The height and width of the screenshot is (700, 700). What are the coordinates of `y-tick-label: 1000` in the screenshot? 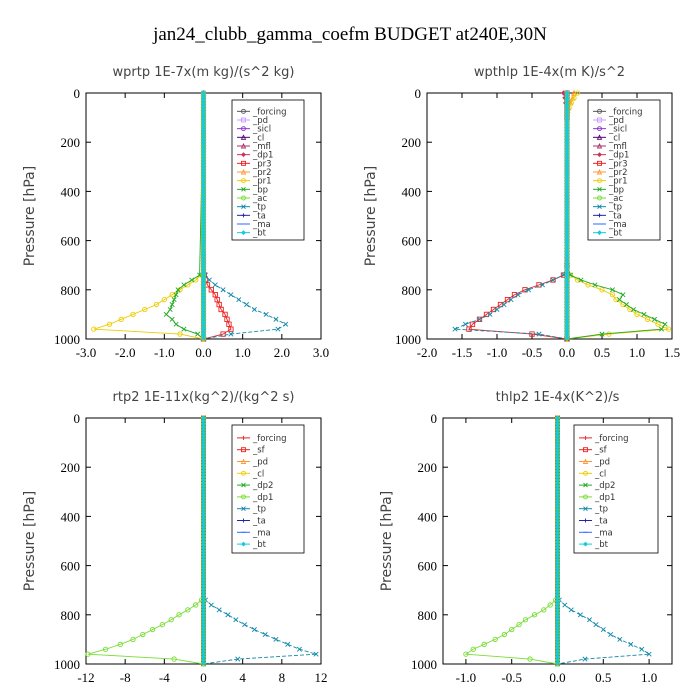 It's located at (408, 339).